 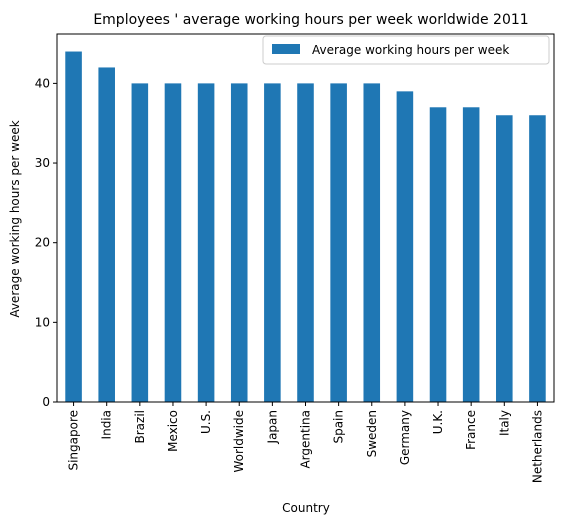 I want to click on x-tick-label: France, so click(x=471, y=430).